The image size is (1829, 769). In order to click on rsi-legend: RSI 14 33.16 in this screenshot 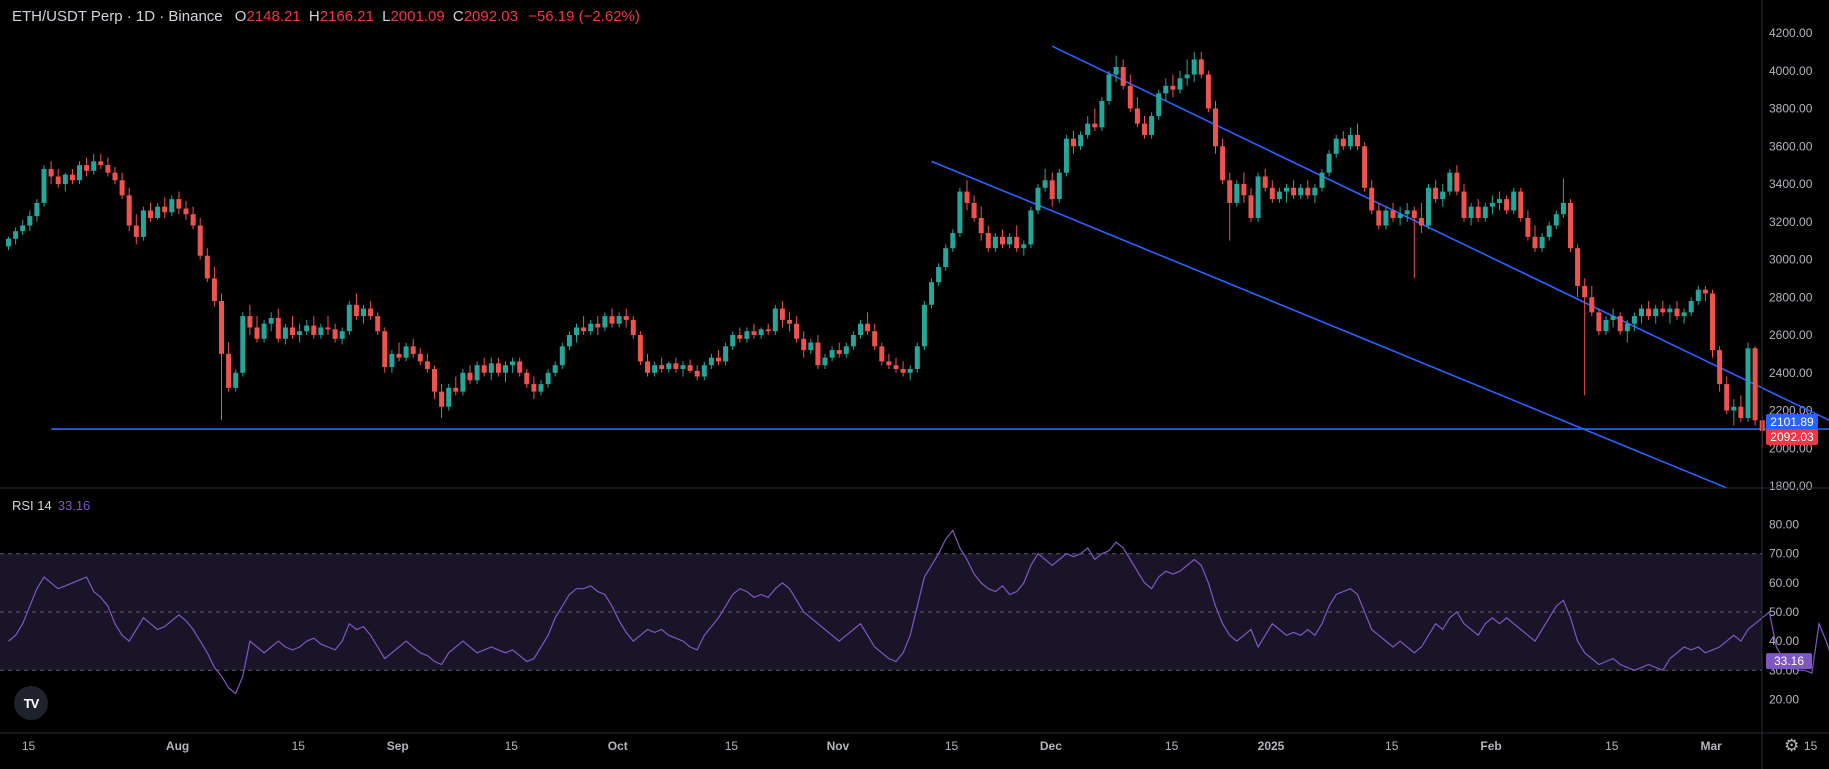, I will do `click(51, 505)`.